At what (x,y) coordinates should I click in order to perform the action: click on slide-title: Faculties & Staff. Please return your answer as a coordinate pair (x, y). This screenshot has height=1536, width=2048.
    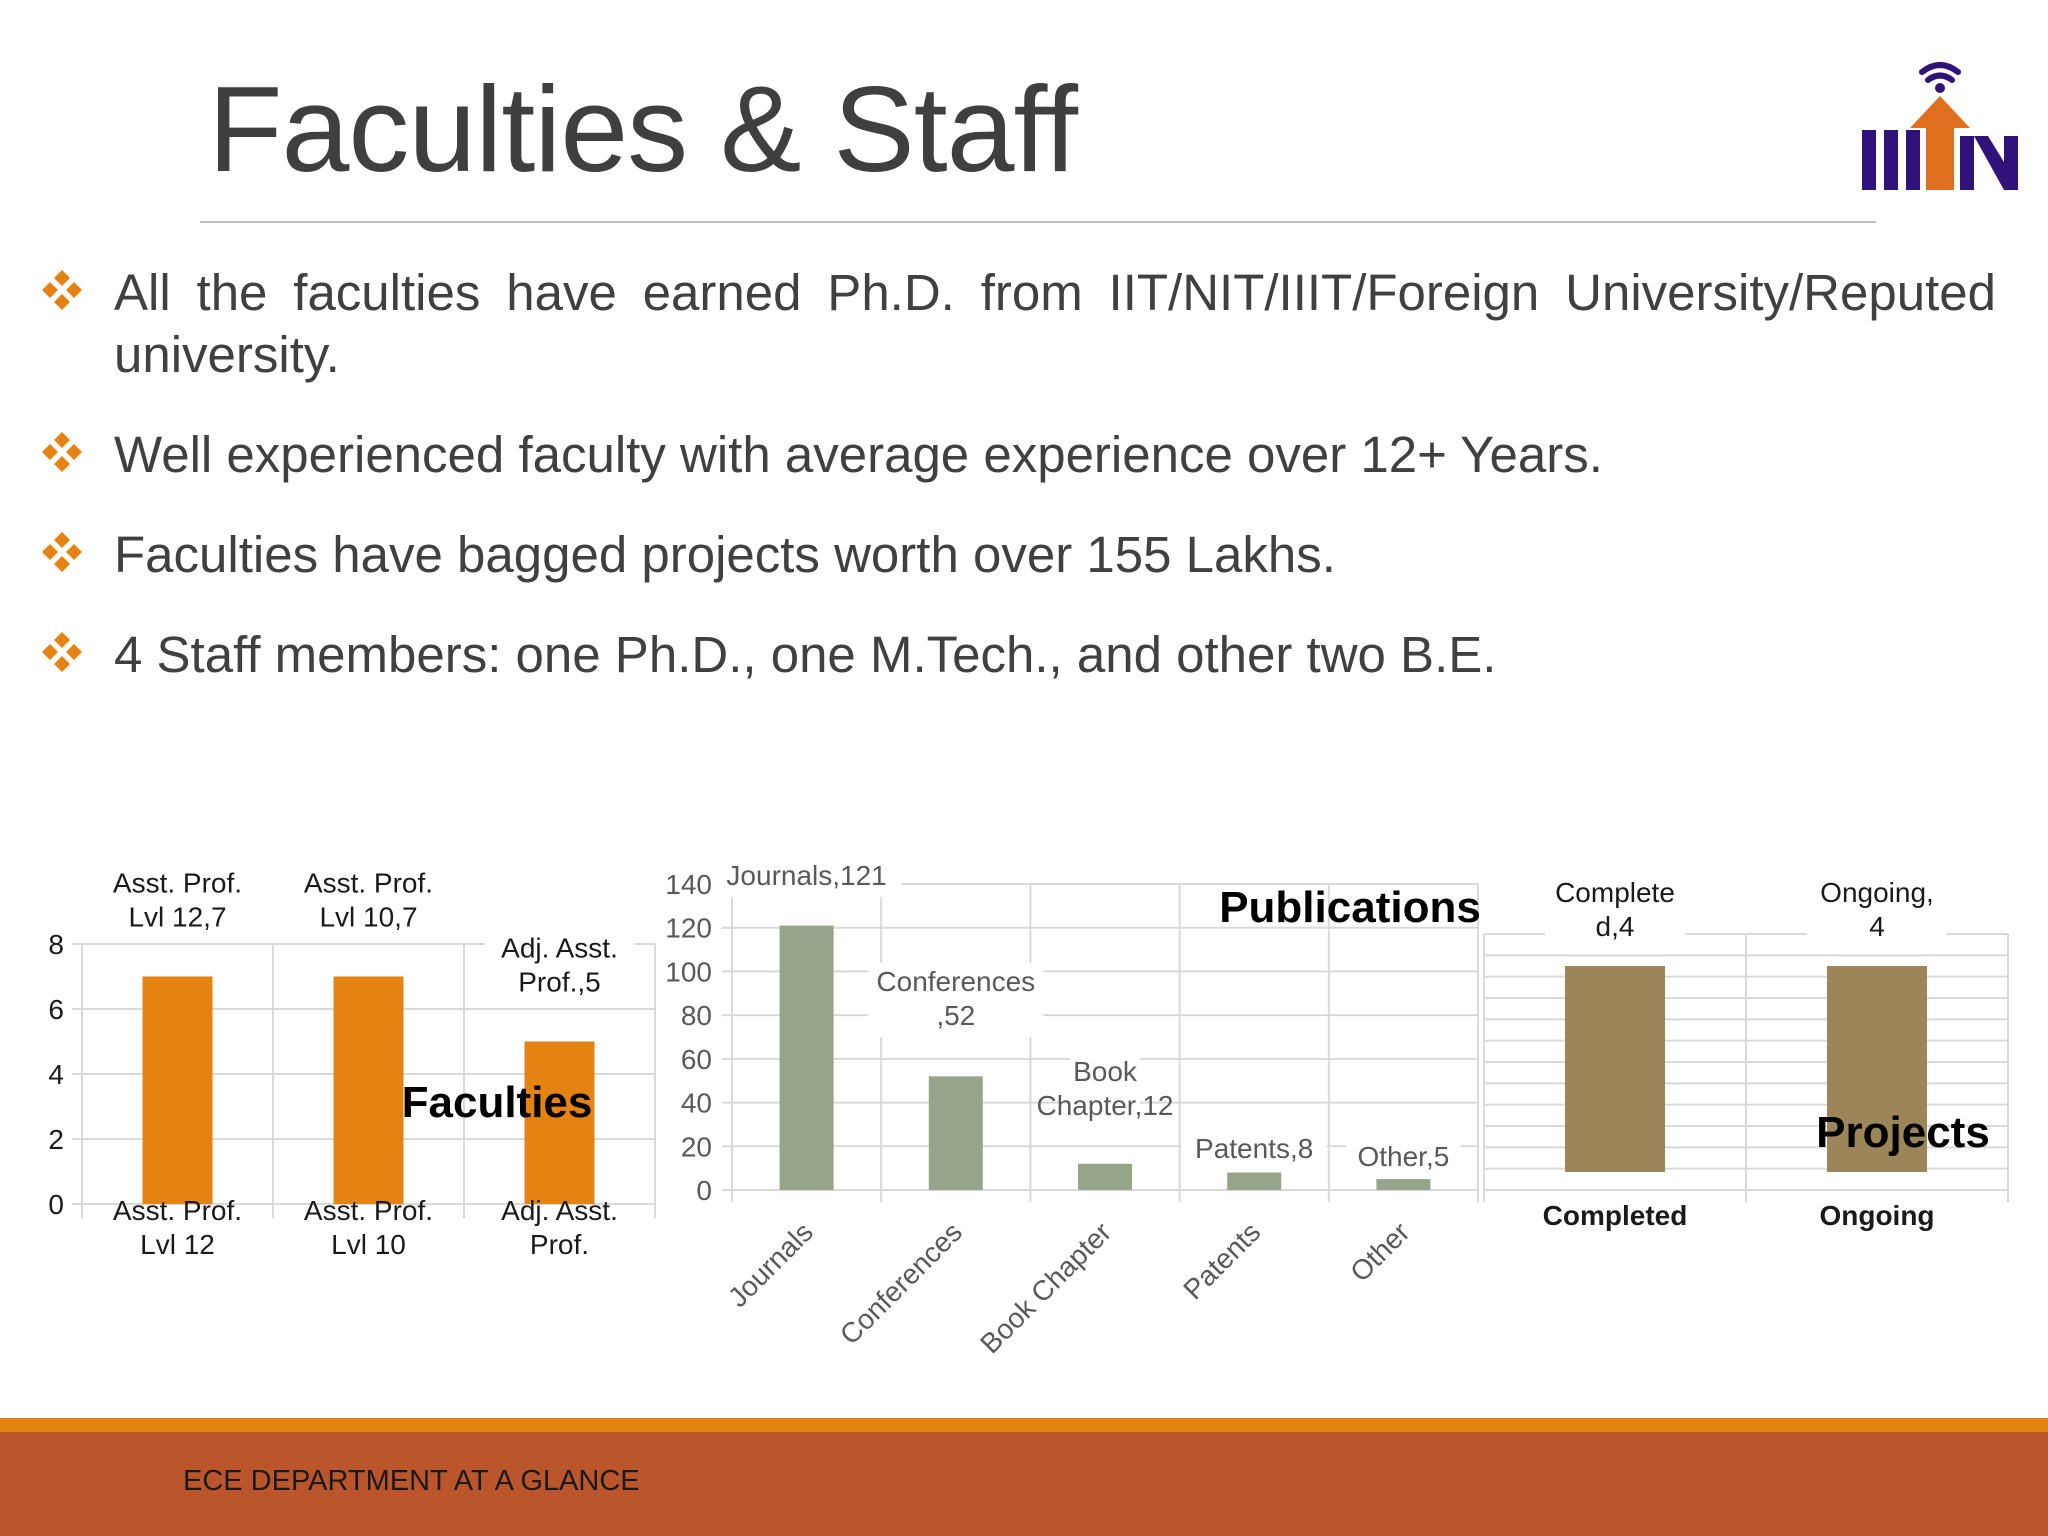
    Looking at the image, I should click on (643, 129).